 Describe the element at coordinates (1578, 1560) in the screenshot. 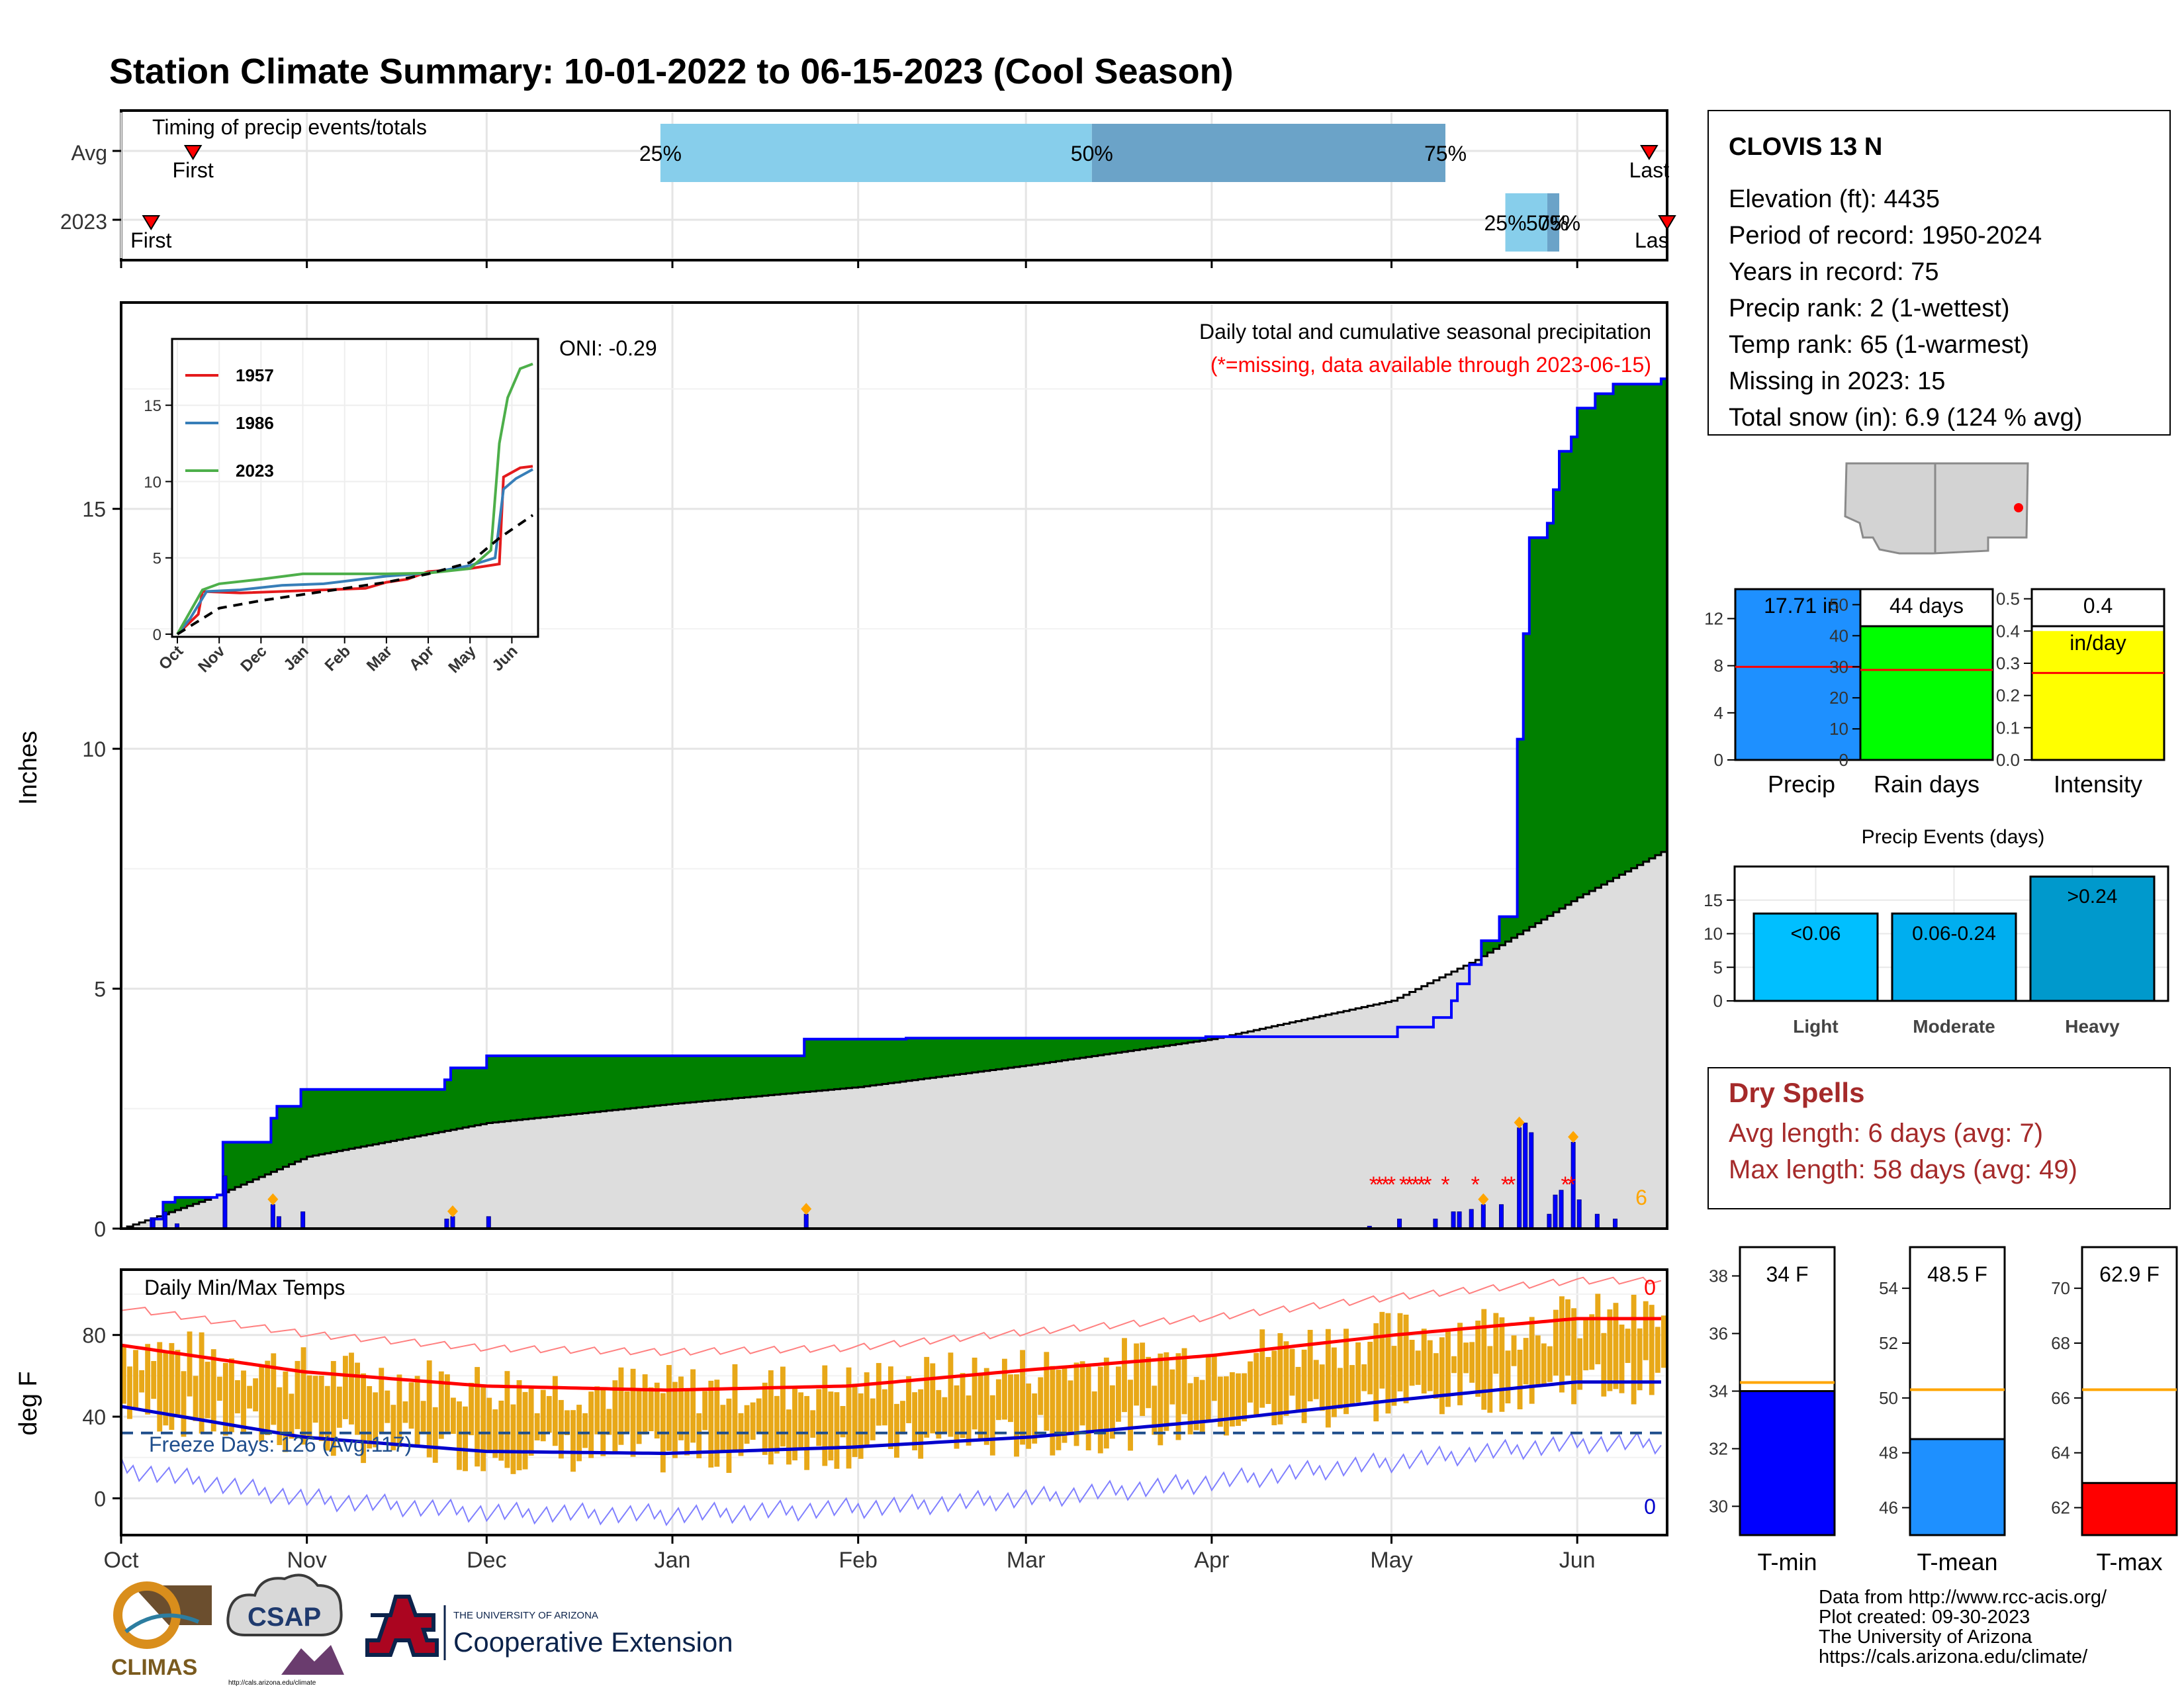

I see `month-label: Jun` at that location.